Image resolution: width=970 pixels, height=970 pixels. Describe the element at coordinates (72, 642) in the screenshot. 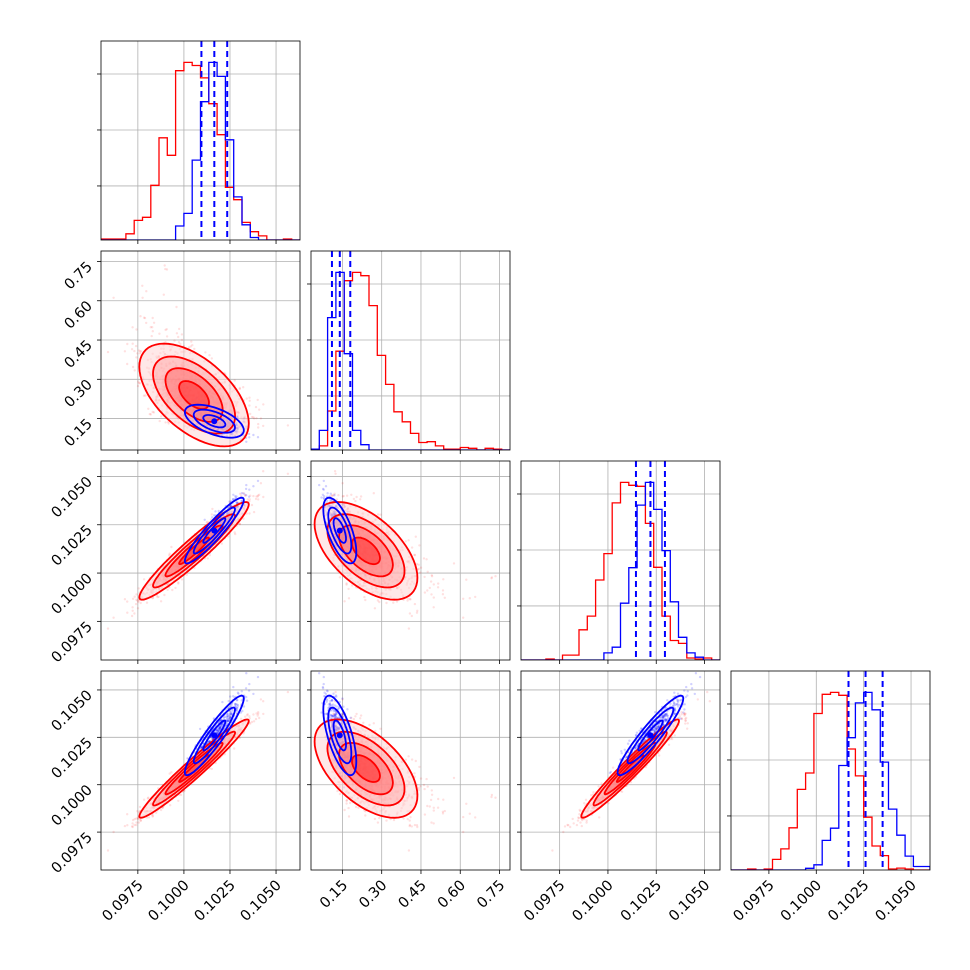

I see `y-tick-label: 0.0975` at that location.